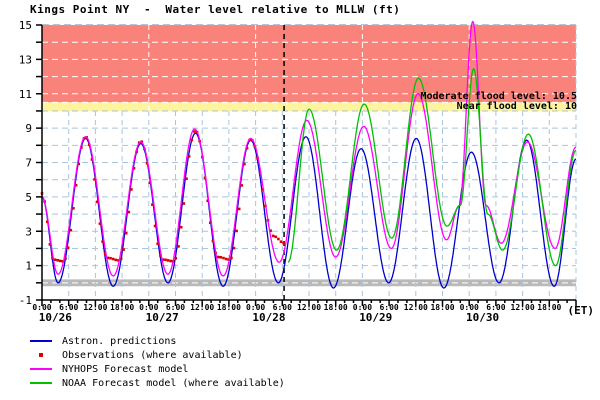  What do you see at coordinates (122, 307) in the screenshot?
I see `x-time-label-18h: 18:00` at bounding box center [122, 307].